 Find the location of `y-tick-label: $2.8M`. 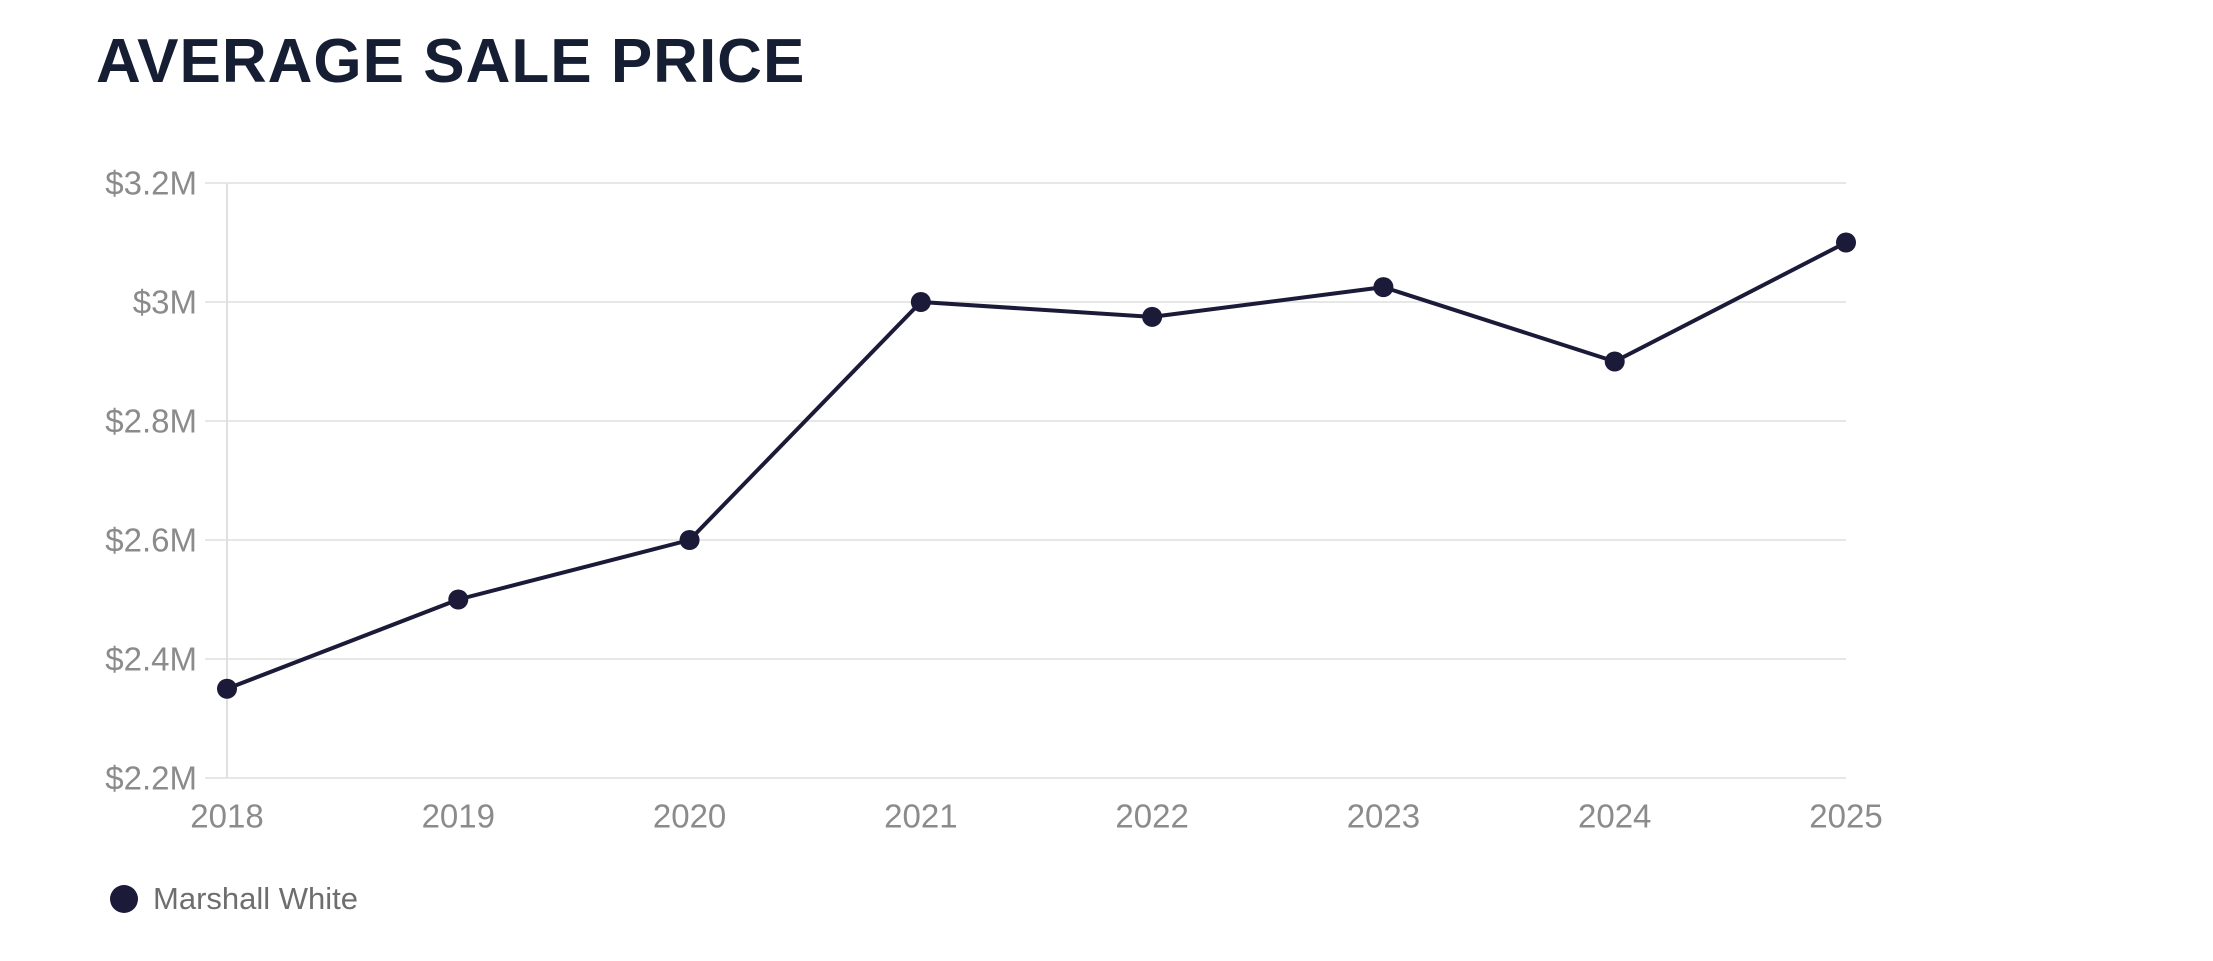

y-tick-label: $2.8M is located at coordinates (151, 421).